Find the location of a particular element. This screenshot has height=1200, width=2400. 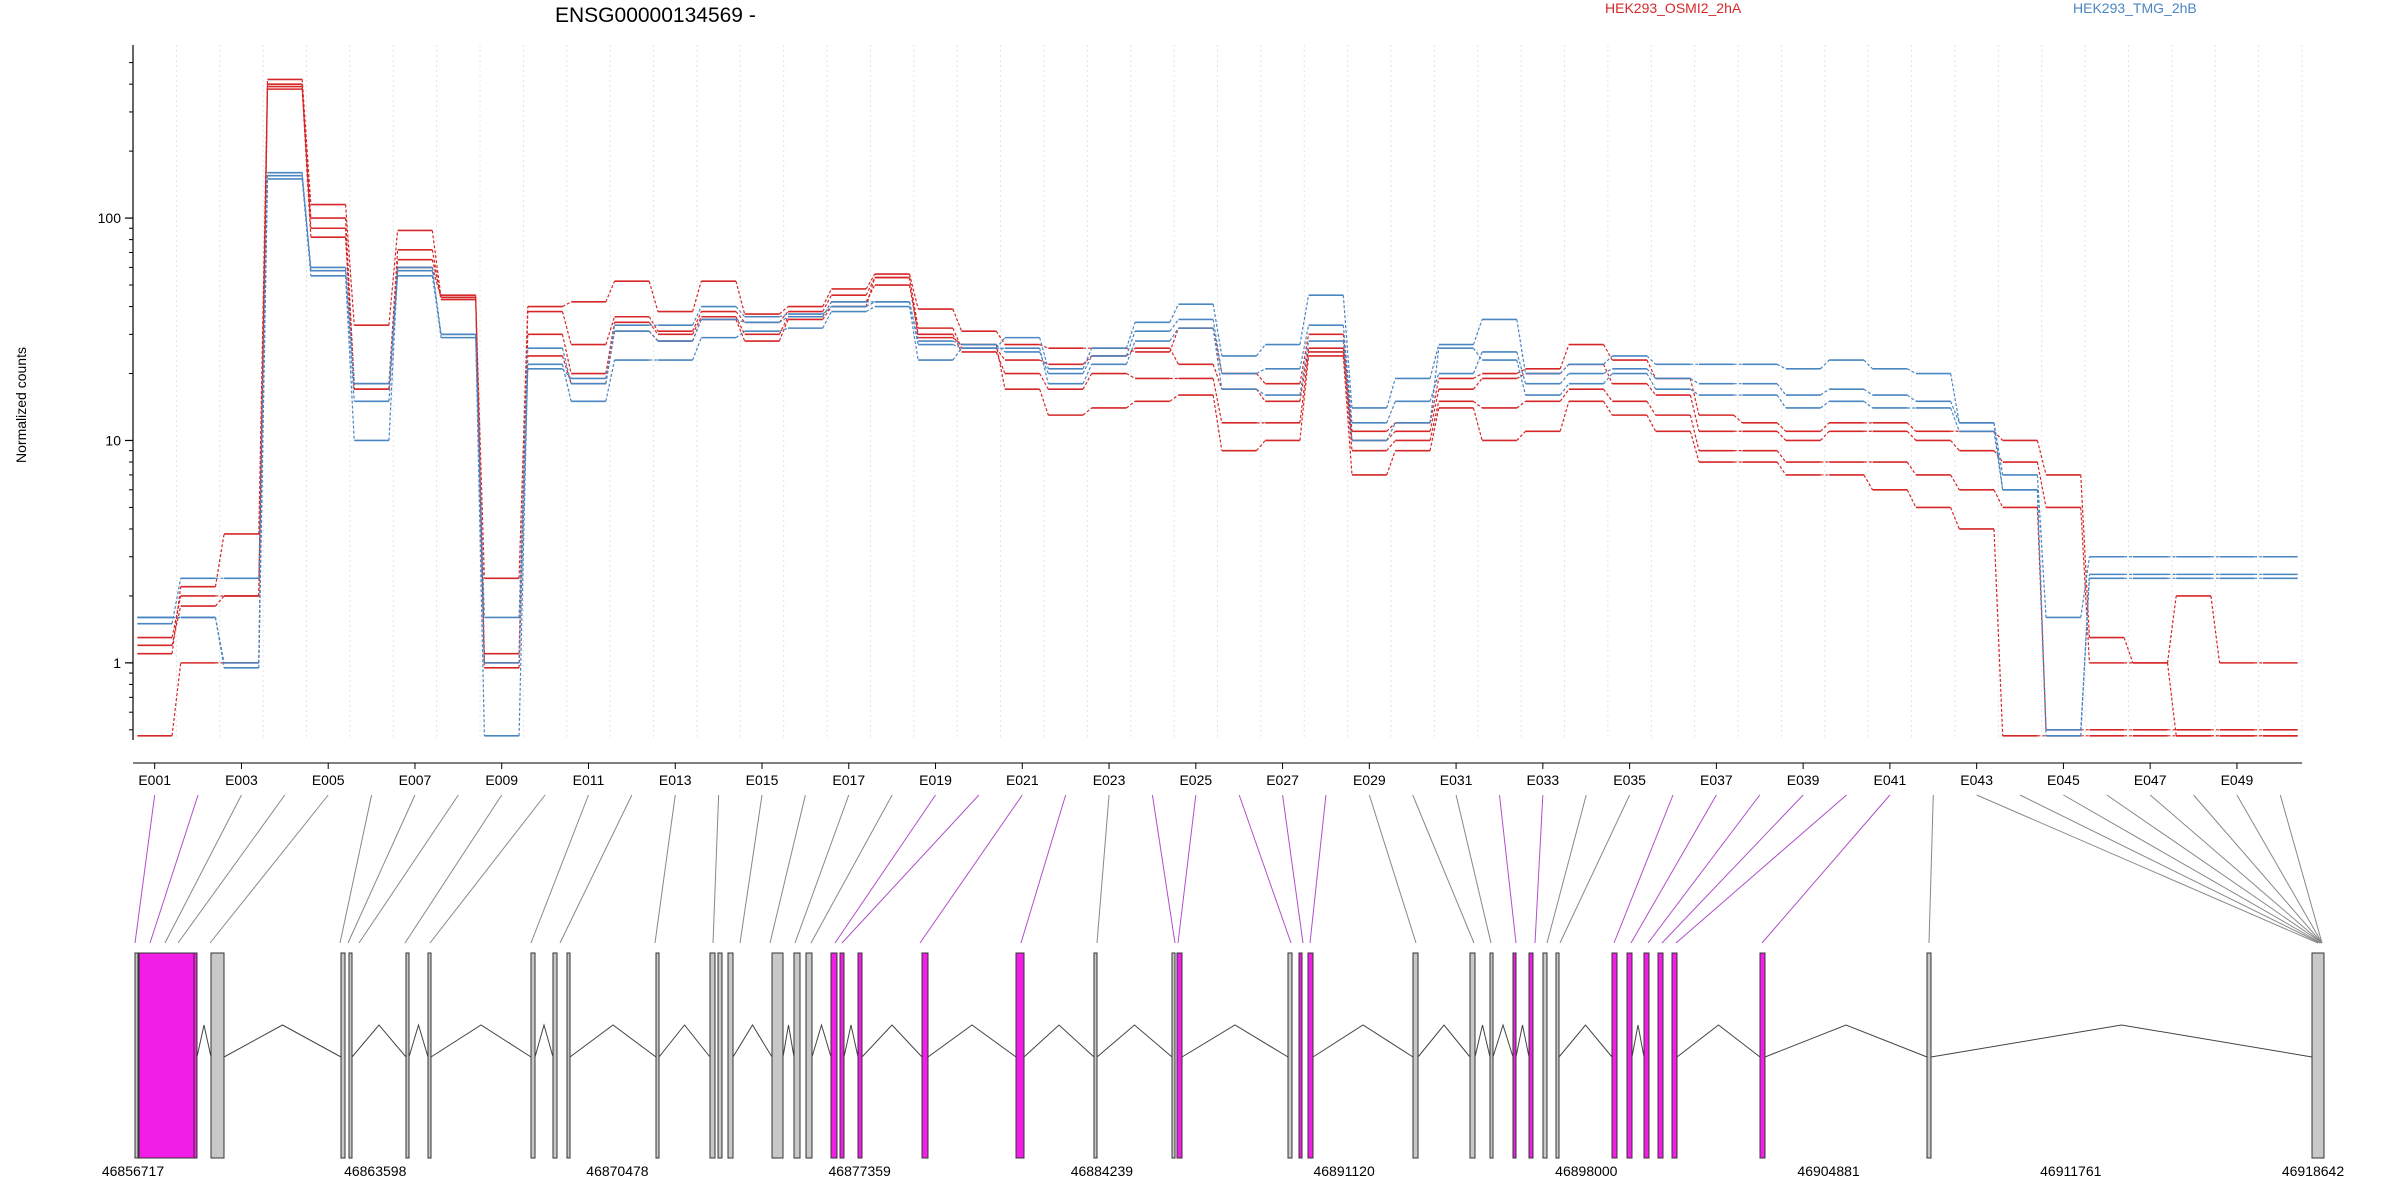

exon-tick-label: E037 is located at coordinates (1716, 780).